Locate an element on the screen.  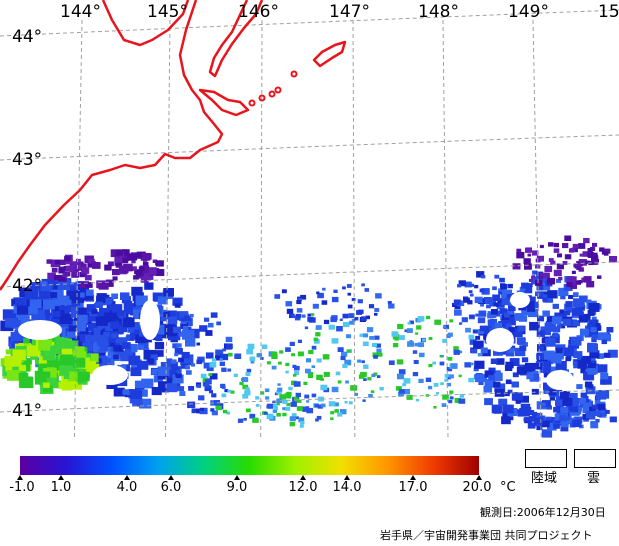
coastline-islet is located at coordinates (272, 94).